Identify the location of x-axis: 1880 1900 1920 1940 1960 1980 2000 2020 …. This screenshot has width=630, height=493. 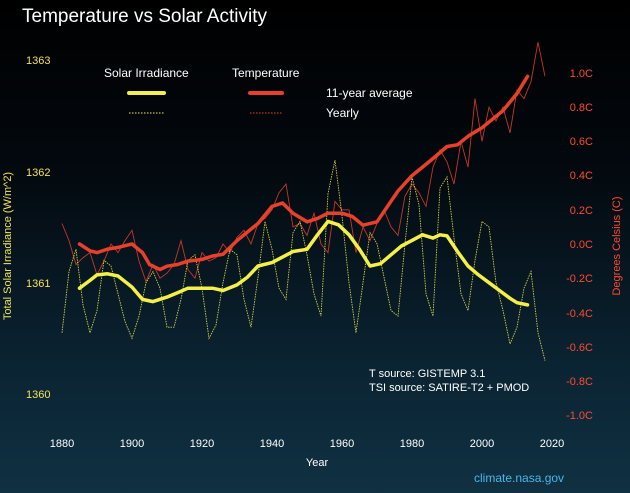
(307, 453).